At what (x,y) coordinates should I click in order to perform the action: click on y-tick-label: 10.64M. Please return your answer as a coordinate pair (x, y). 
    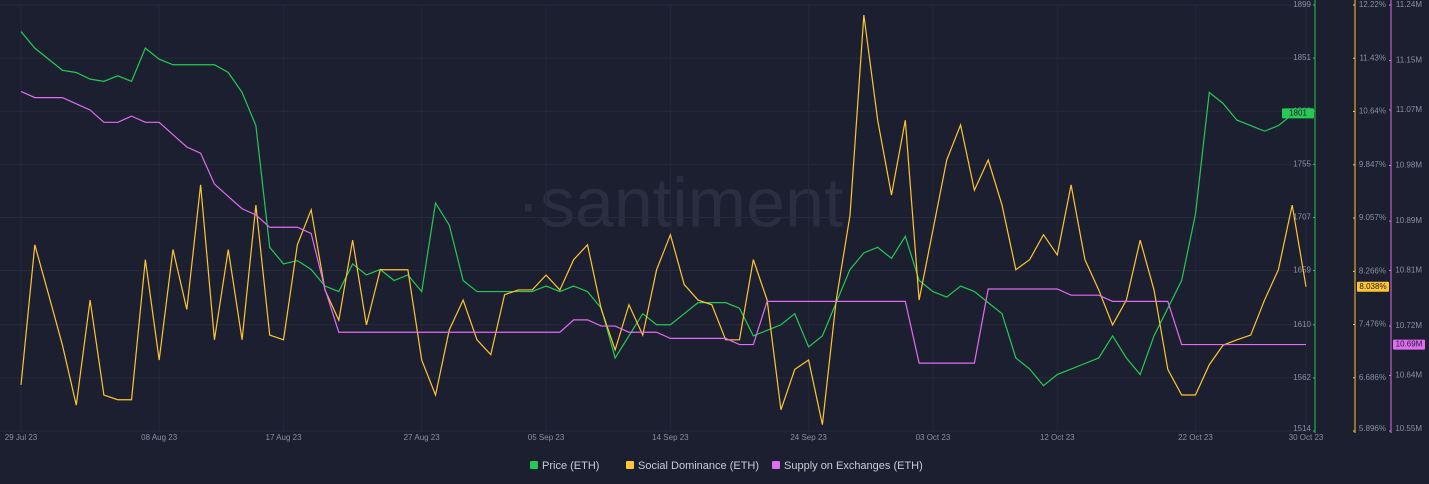
    Looking at the image, I should click on (1408, 375).